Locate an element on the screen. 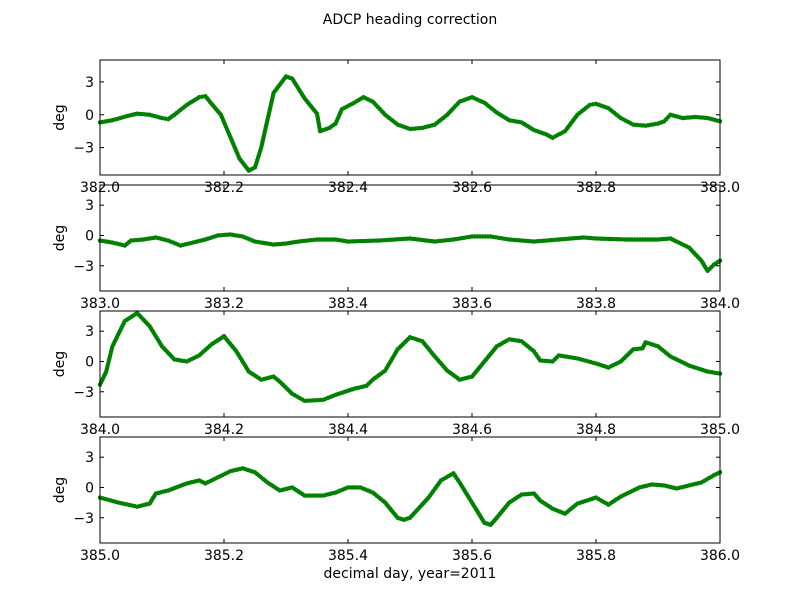 The width and height of the screenshot is (800, 600). x-tick-label: 386.0 is located at coordinates (720, 556).